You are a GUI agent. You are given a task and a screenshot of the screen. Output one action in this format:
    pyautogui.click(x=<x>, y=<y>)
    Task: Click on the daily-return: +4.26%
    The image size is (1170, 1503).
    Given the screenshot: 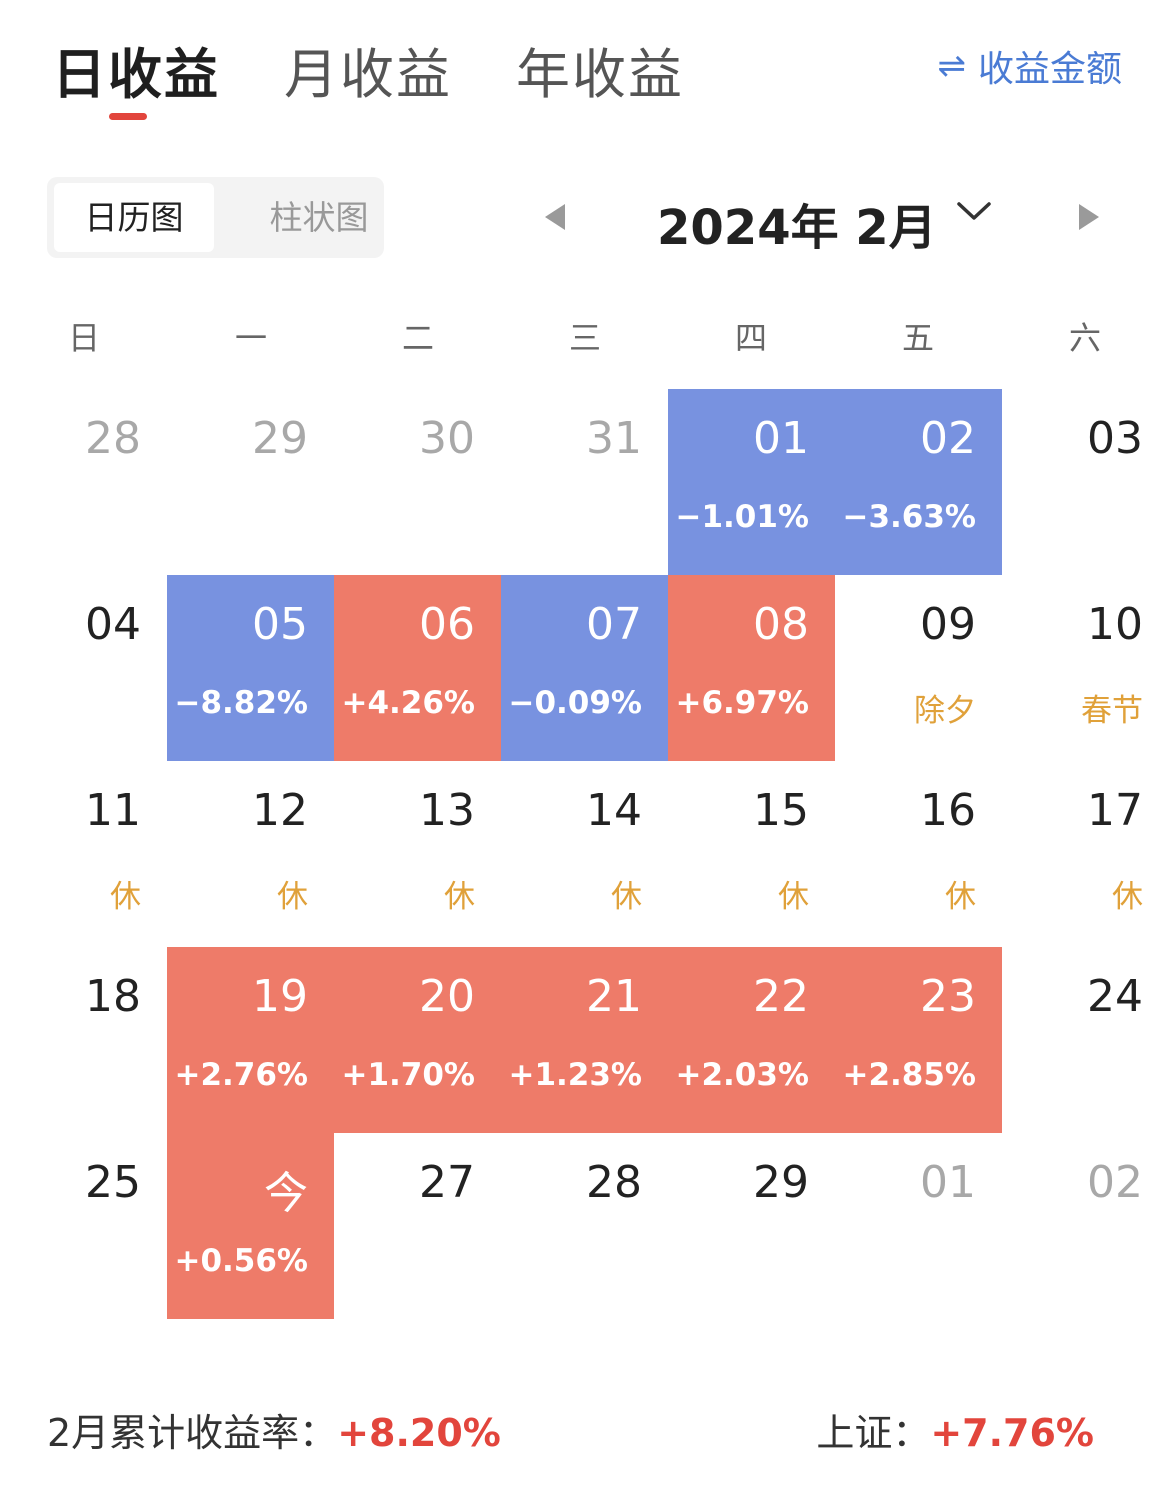 What is the action you would take?
    pyautogui.click(x=408, y=703)
    